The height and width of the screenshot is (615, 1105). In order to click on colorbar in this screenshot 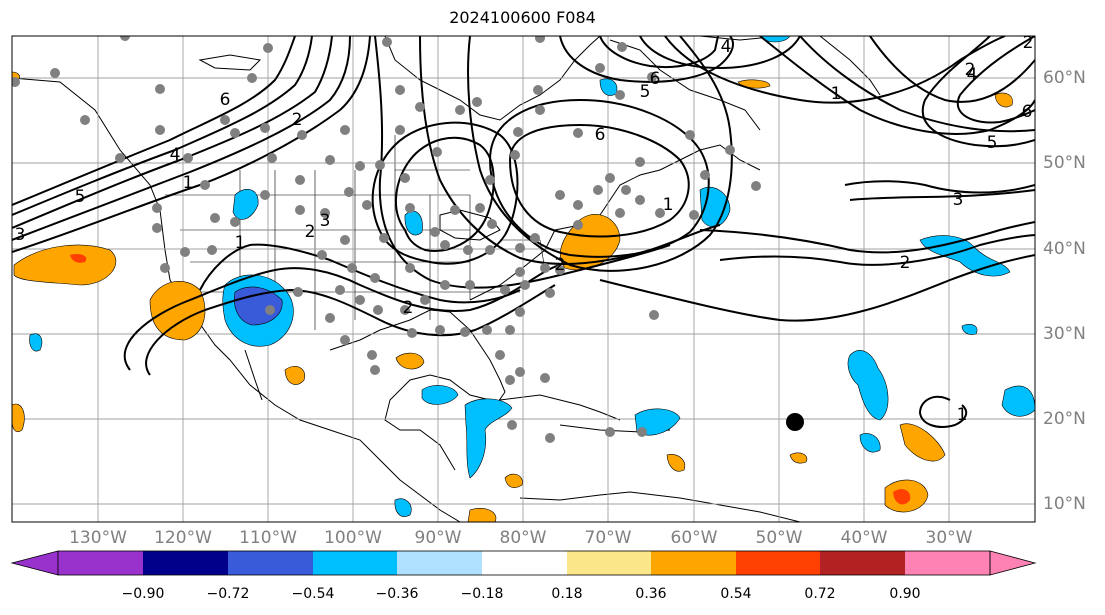, I will do `click(523, 563)`.